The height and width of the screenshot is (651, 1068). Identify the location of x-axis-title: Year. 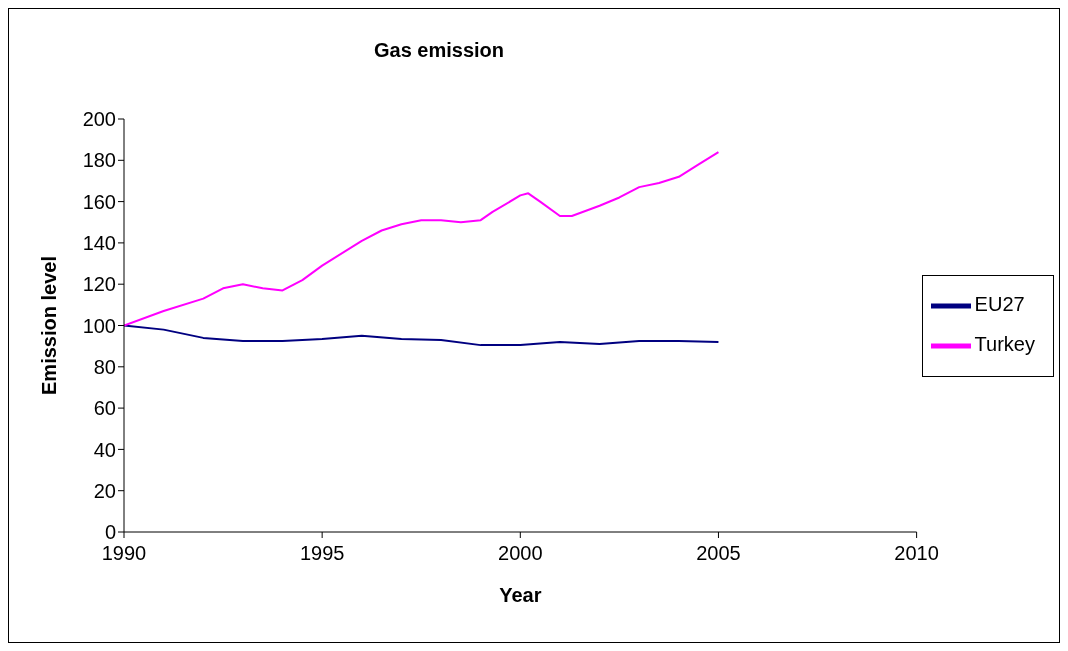
(520, 595).